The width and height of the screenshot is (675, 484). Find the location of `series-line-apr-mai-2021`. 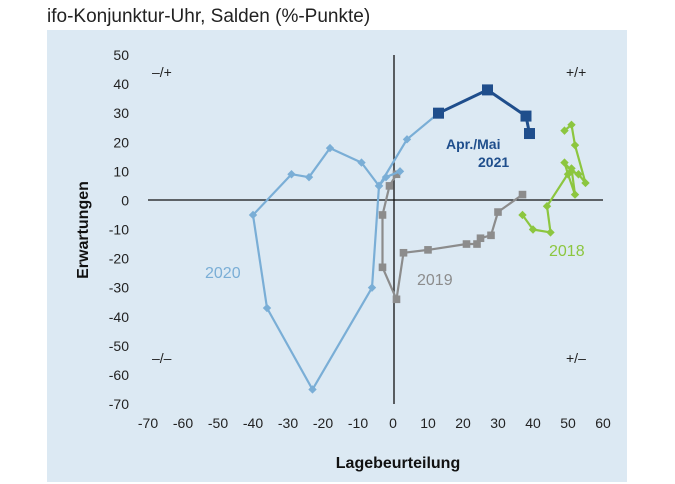

series-line-apr-mai-2021 is located at coordinates (484, 111).